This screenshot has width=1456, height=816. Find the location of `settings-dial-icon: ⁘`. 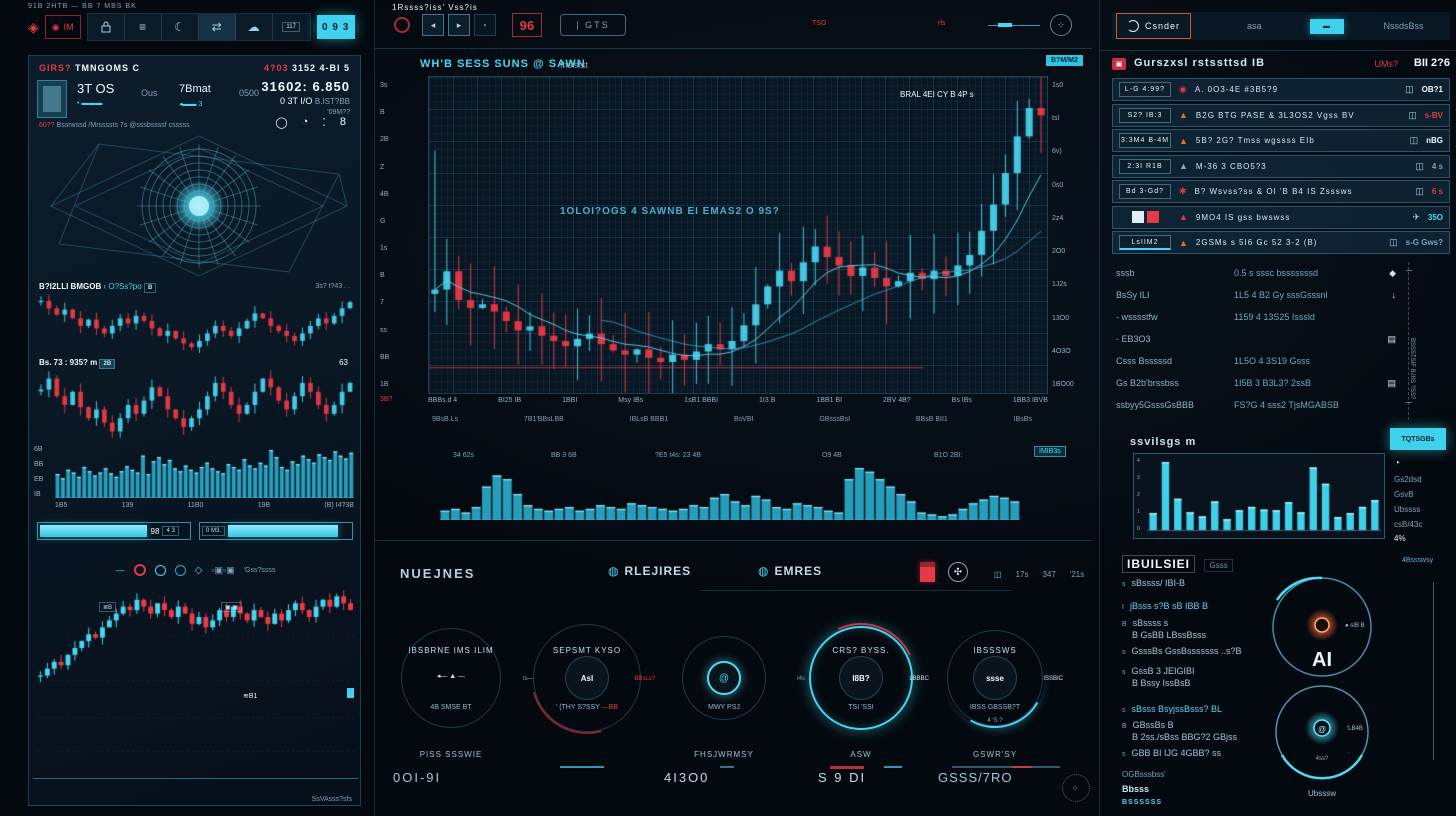

settings-dial-icon: ⁘ is located at coordinates (1061, 25).